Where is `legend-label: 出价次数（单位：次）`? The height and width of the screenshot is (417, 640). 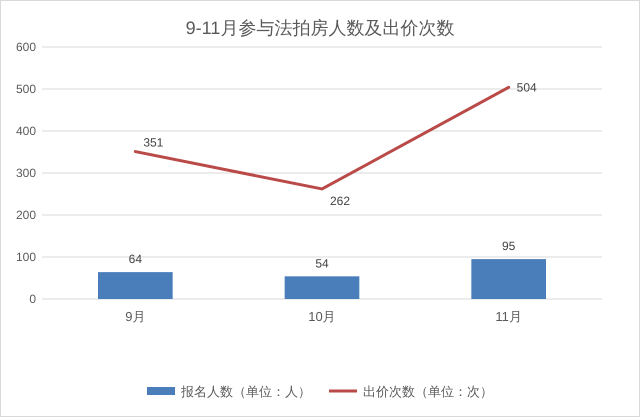
legend-label: 出价次数（单位：次） is located at coordinates (428, 391).